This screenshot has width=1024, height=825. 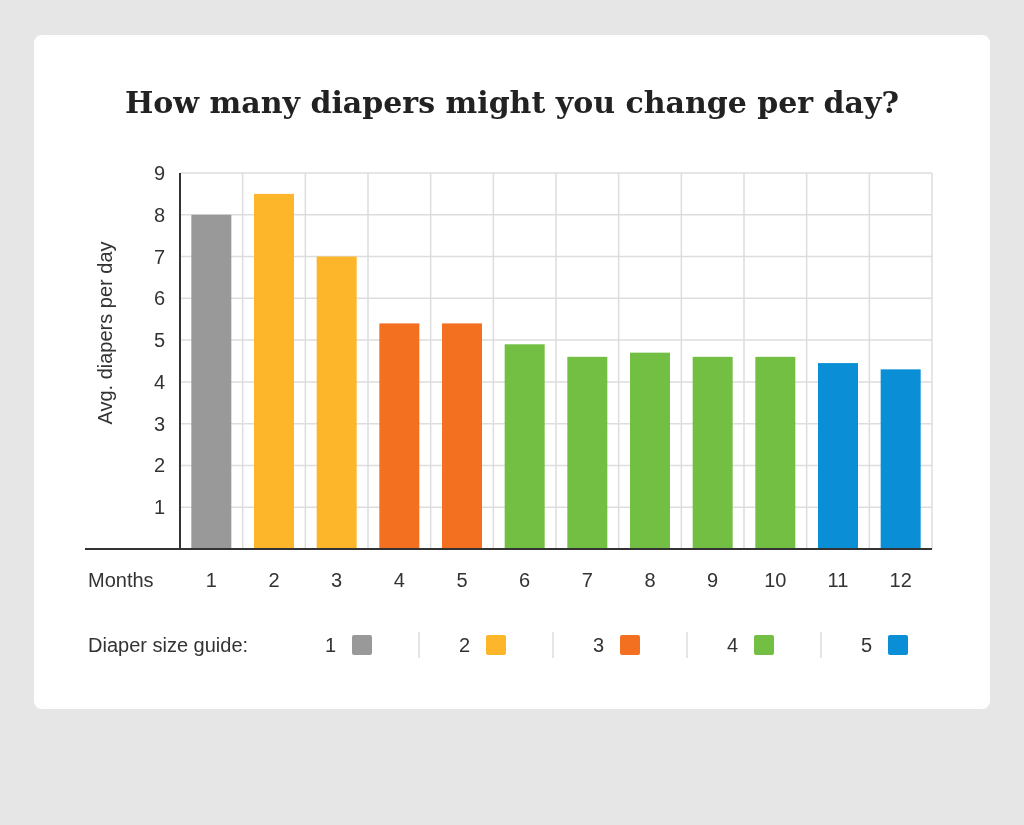 I want to click on y-tick-label: 6, so click(x=159, y=298).